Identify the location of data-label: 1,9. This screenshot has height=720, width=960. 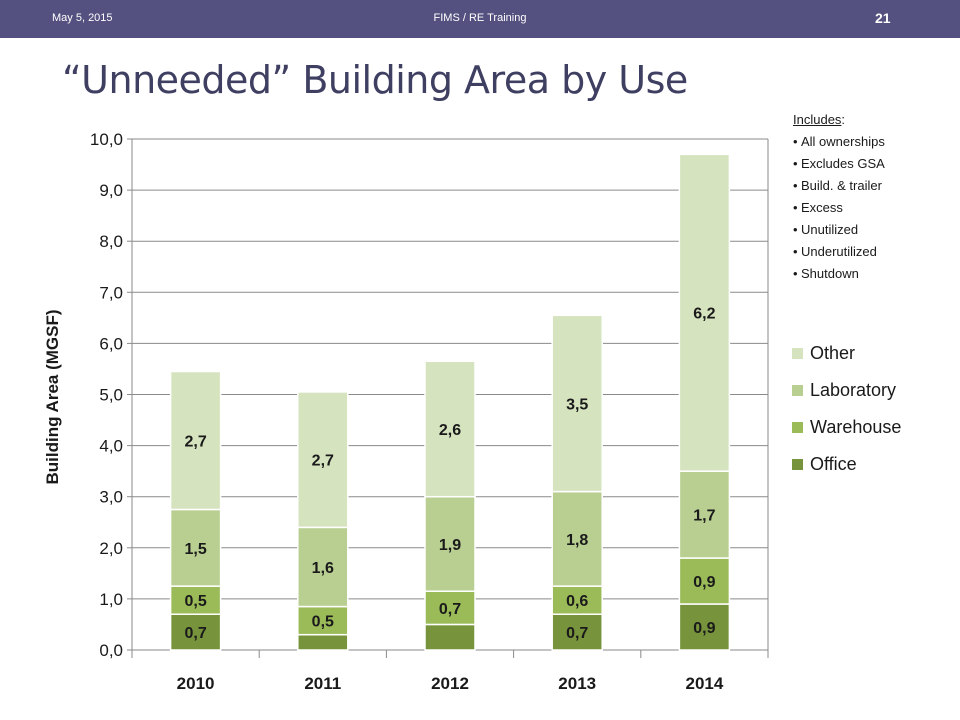
(450, 545).